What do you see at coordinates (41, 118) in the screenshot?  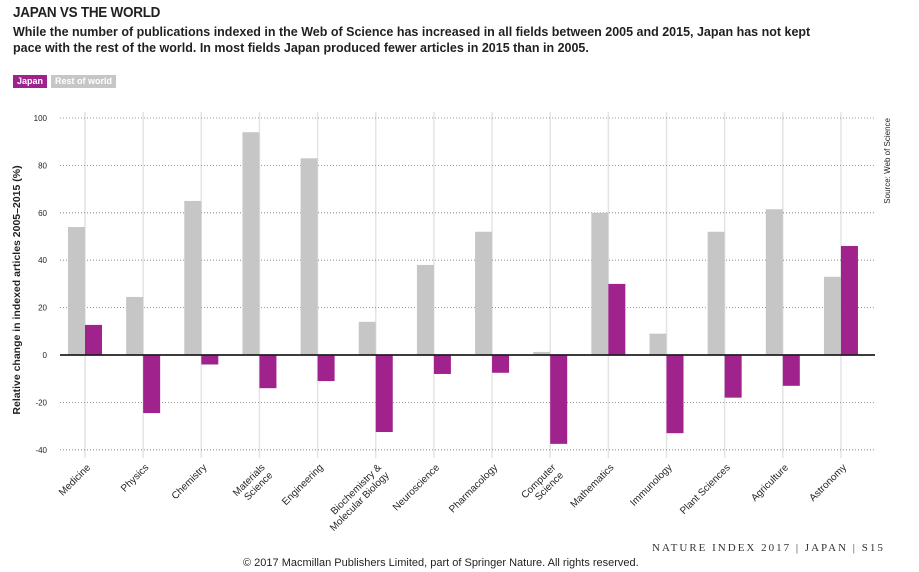 I see `y-tick-label: 100` at bounding box center [41, 118].